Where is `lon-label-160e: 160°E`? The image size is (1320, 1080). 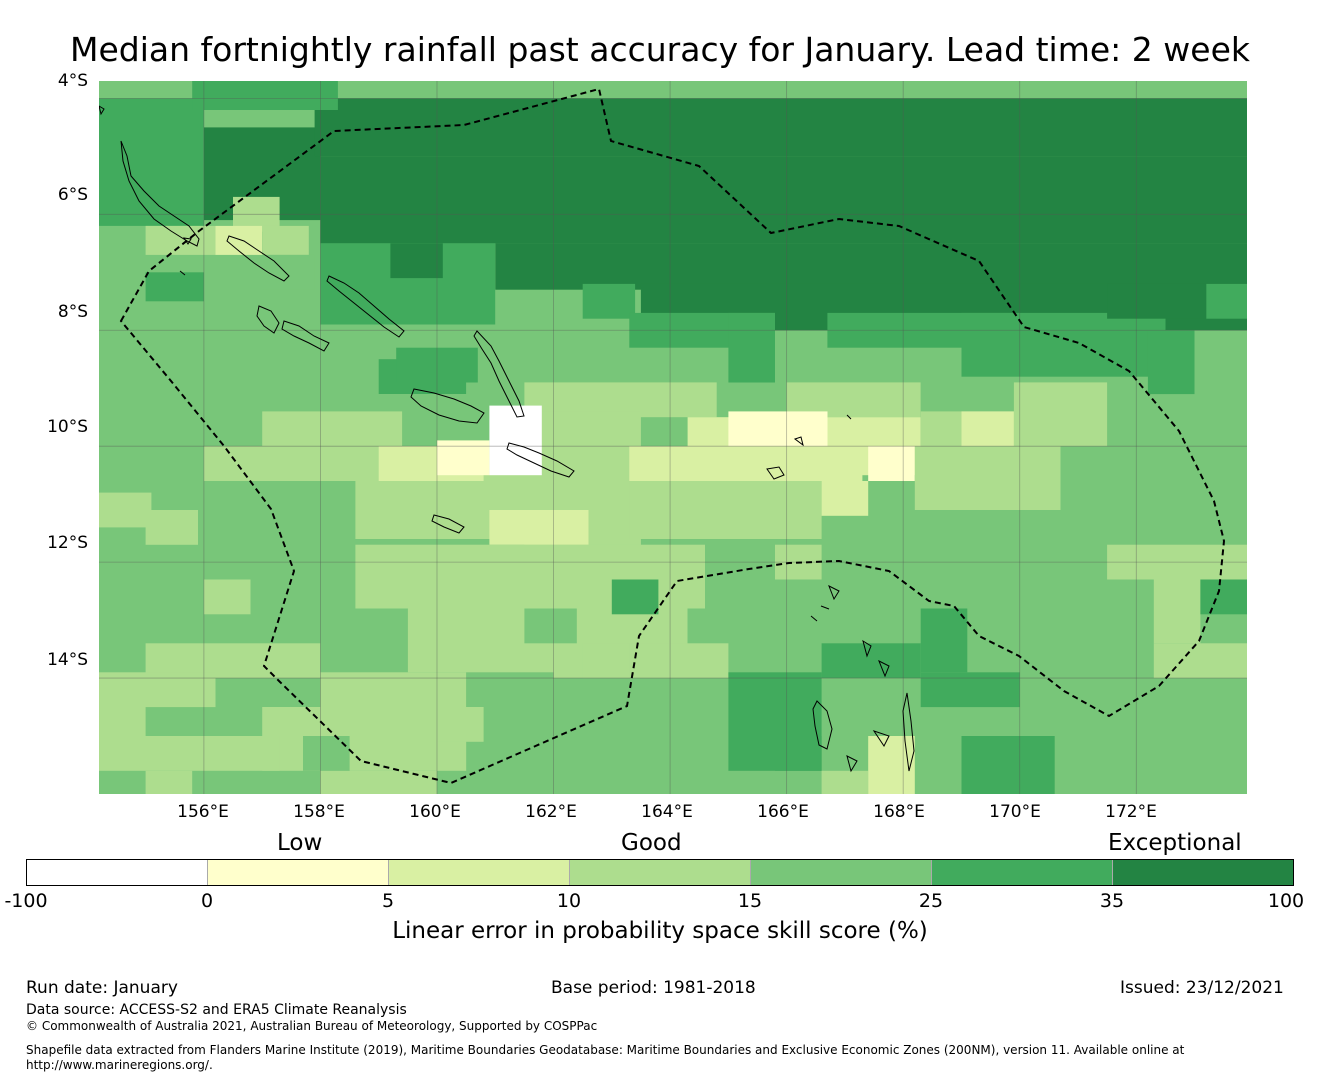 lon-label-160e: 160°E is located at coordinates (435, 812).